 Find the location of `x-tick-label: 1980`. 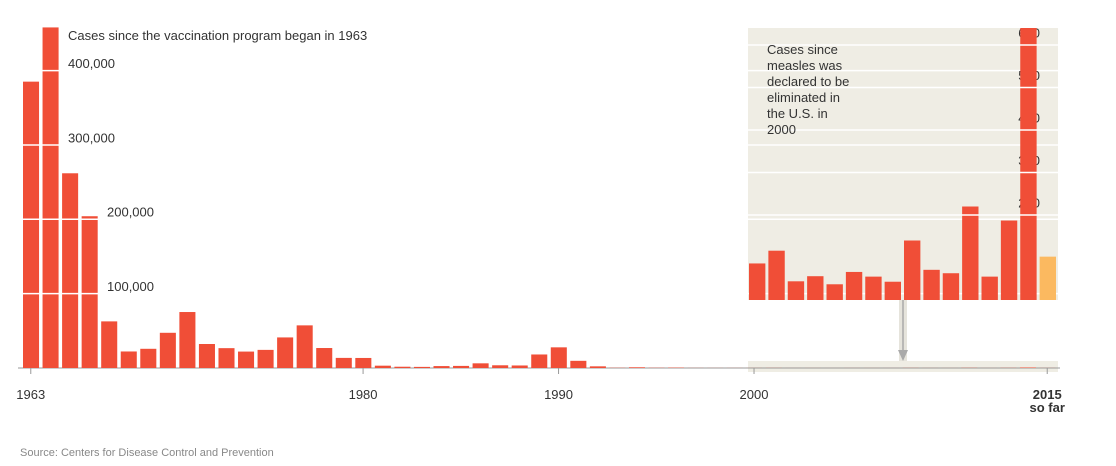

x-tick-label: 1980 is located at coordinates (363, 394).